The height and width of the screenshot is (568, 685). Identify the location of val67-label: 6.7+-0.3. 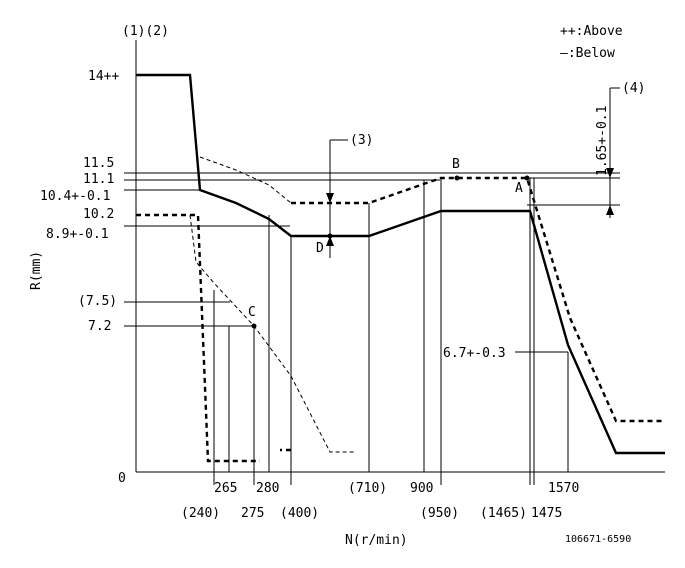
(474, 353).